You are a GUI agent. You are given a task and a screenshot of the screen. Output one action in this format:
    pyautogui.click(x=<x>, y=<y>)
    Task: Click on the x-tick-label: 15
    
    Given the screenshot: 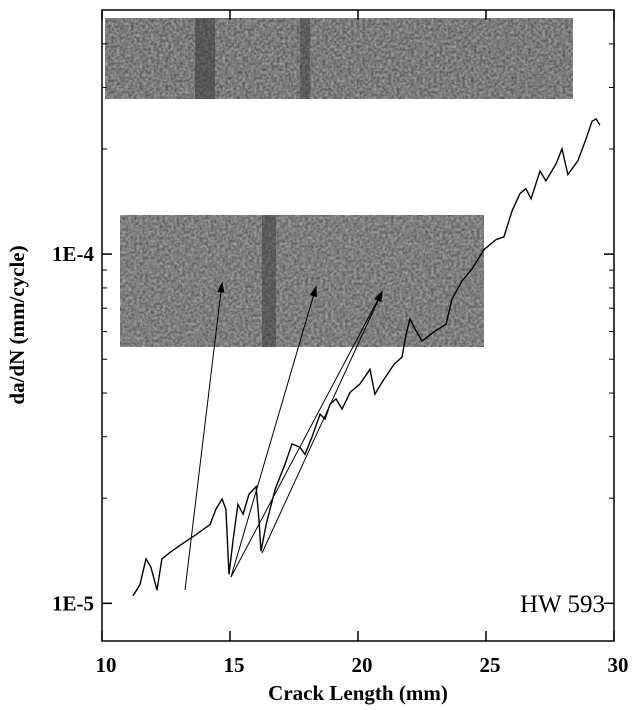 What is the action you would take?
    pyautogui.click(x=234, y=665)
    